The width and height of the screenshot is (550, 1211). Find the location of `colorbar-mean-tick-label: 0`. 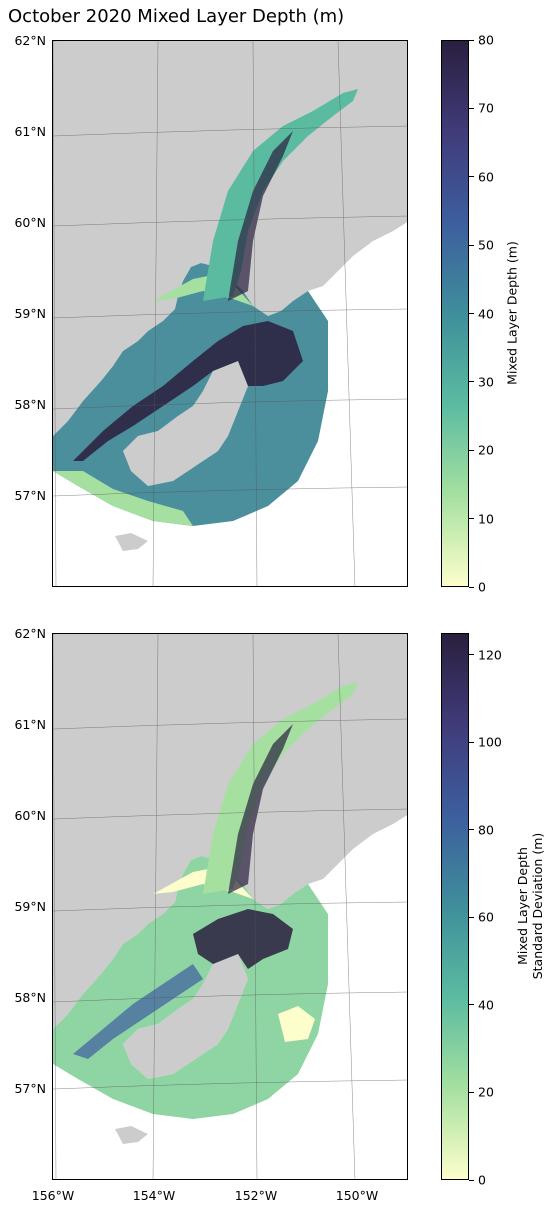

colorbar-mean-tick-label: 0 is located at coordinates (482, 587).